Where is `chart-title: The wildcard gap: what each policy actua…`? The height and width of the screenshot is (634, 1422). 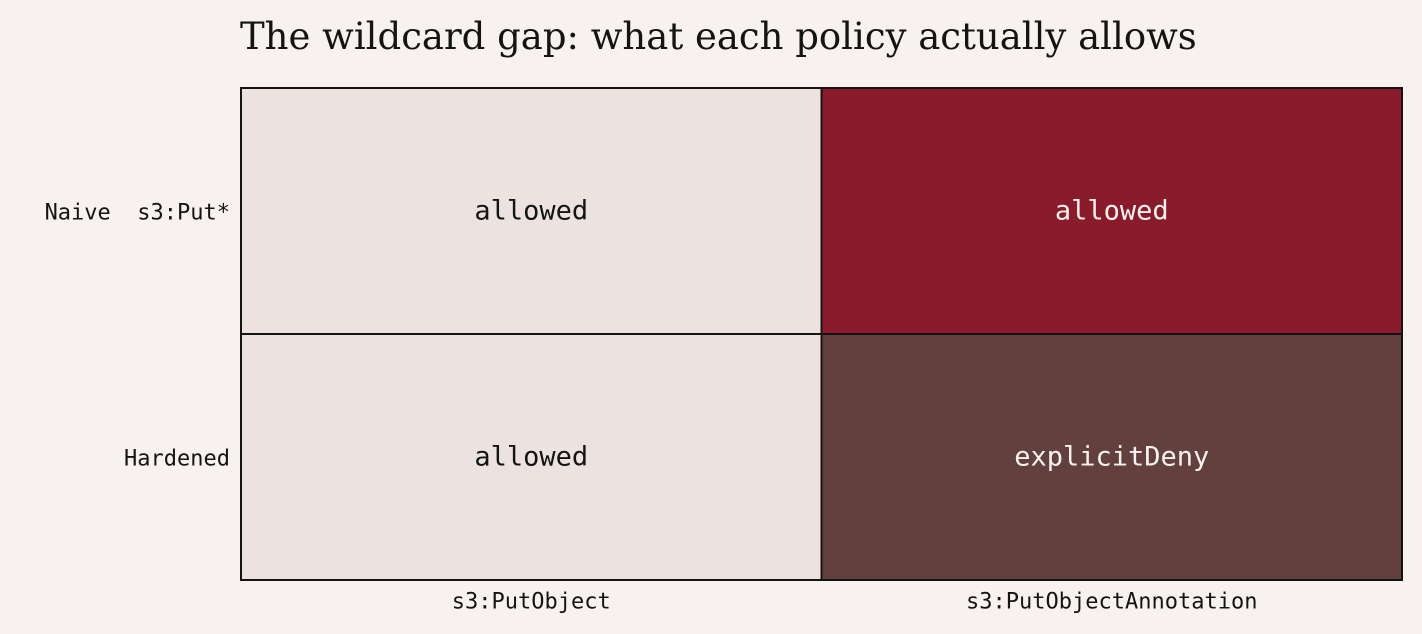
chart-title: The wildcard gap: what each policy actua… is located at coordinates (718, 36).